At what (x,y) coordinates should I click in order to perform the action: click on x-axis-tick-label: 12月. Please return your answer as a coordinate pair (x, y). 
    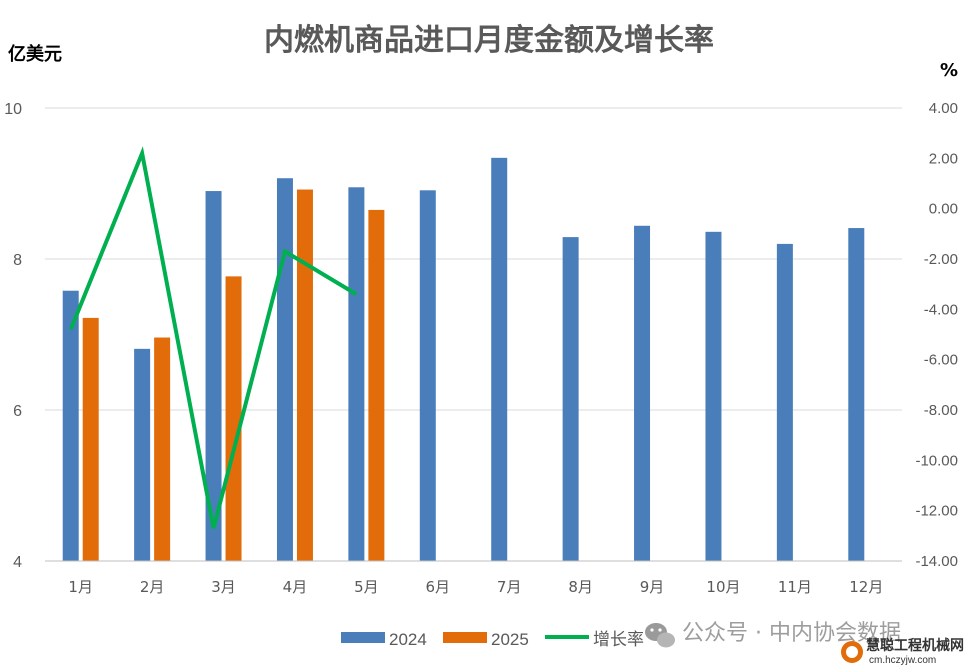
    Looking at the image, I should click on (866, 587).